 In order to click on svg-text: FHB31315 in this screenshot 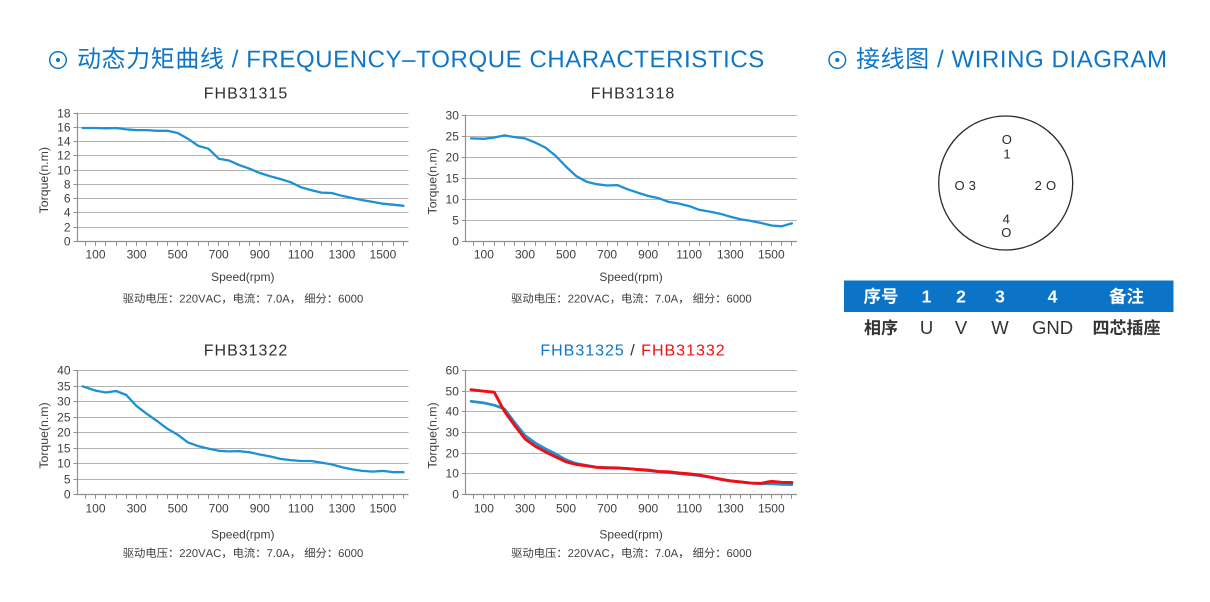, I will do `click(246, 94)`.